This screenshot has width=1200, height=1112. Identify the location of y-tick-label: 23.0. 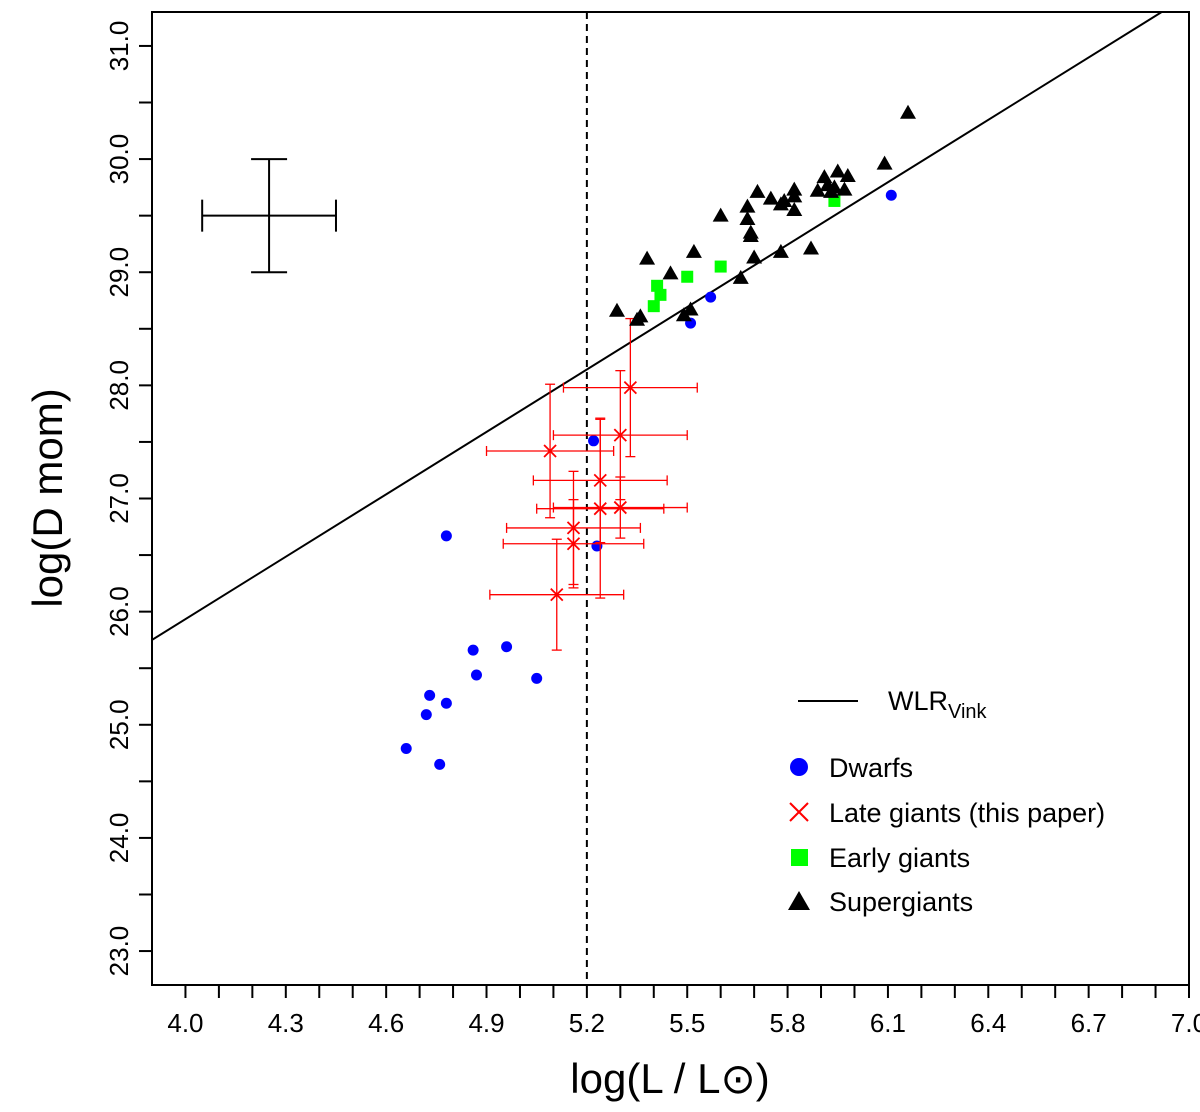
(119, 951).